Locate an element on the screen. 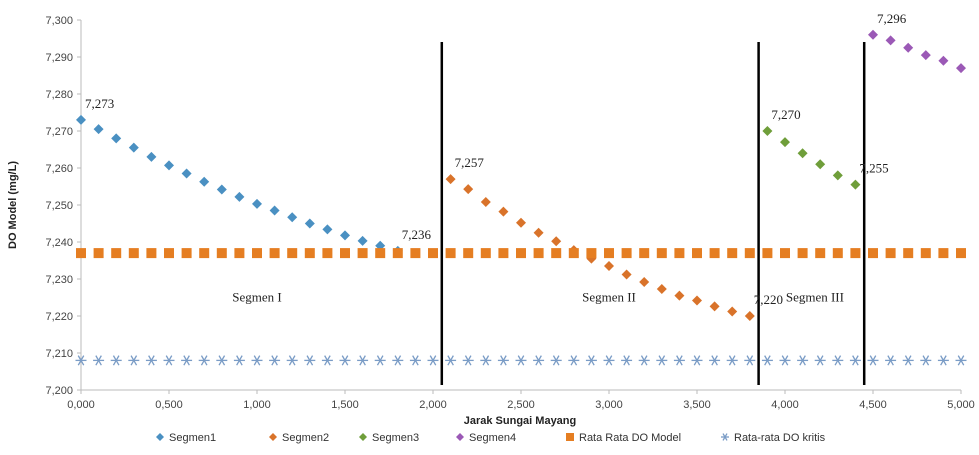  legend-label: Segmen4 is located at coordinates (492, 438).